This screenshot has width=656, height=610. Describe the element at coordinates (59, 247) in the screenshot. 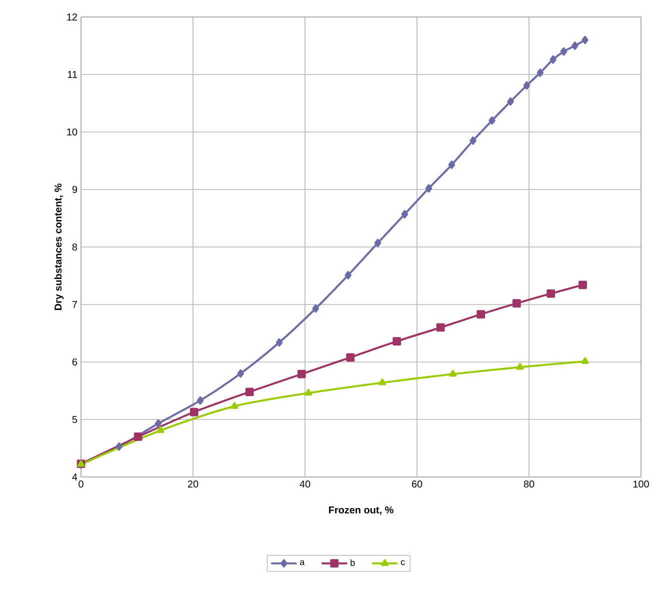

I see `y-axis-title: Dry substances content, %` at that location.